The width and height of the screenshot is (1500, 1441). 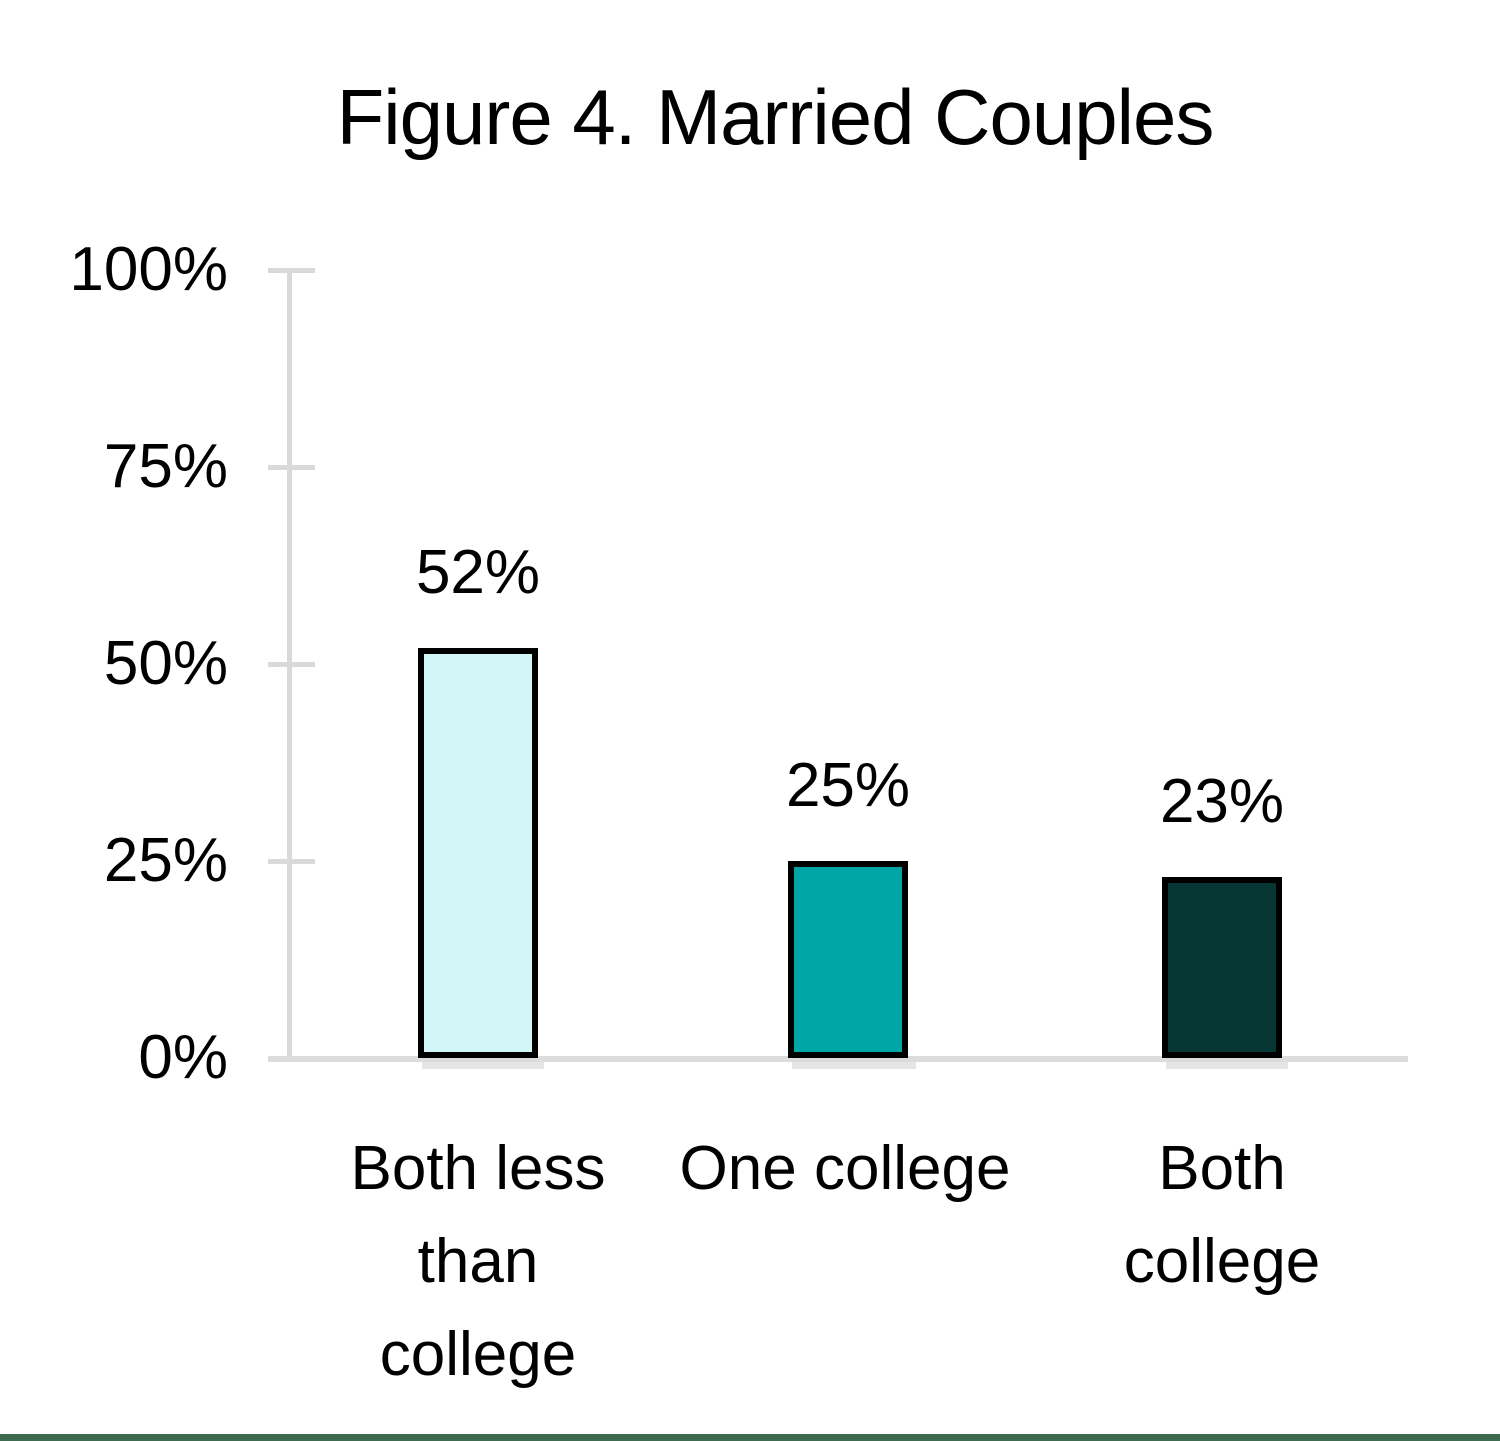 I want to click on x-axis-category-label-both-less-than-college: Both less than college, so click(x=478, y=1261).